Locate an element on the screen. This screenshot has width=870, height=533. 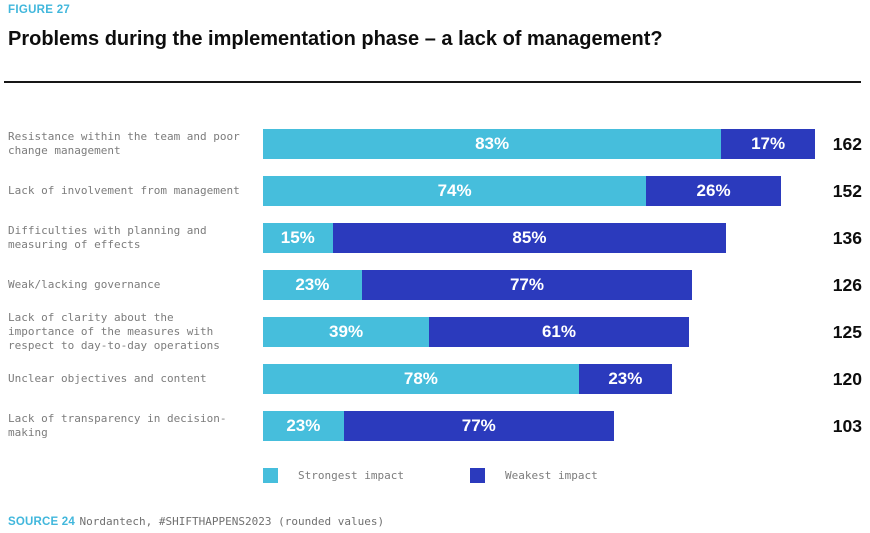
chart-row: Unclear objectives and content 78% 23% 120 is located at coordinates (435, 379).